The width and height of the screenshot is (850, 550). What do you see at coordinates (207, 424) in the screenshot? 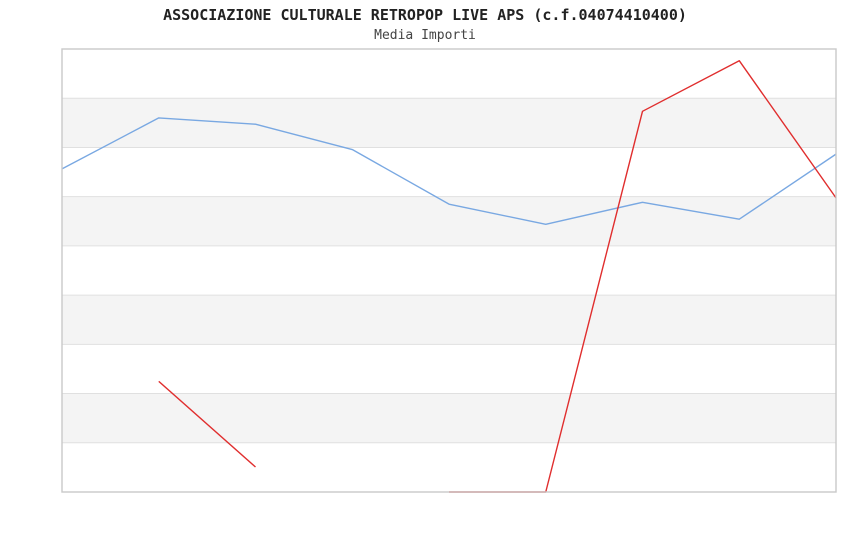
I see `series-line-media-ente` at bounding box center [207, 424].